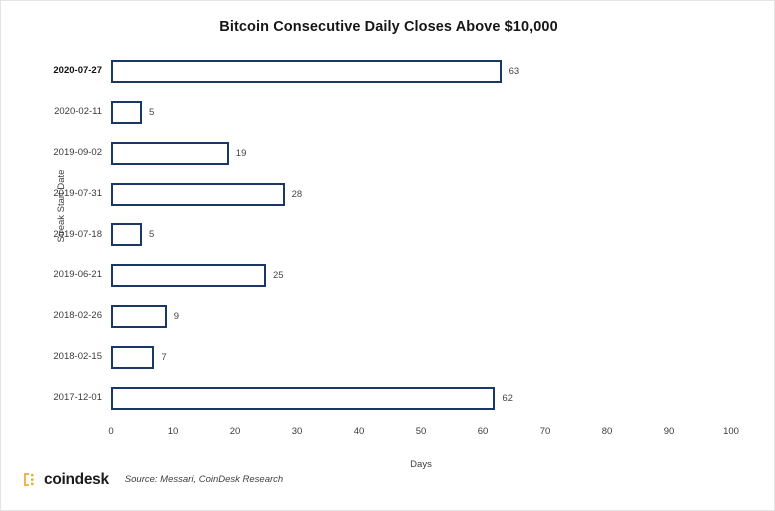 This screenshot has width=775, height=511. I want to click on x-axis-tick-label: 50, so click(421, 431).